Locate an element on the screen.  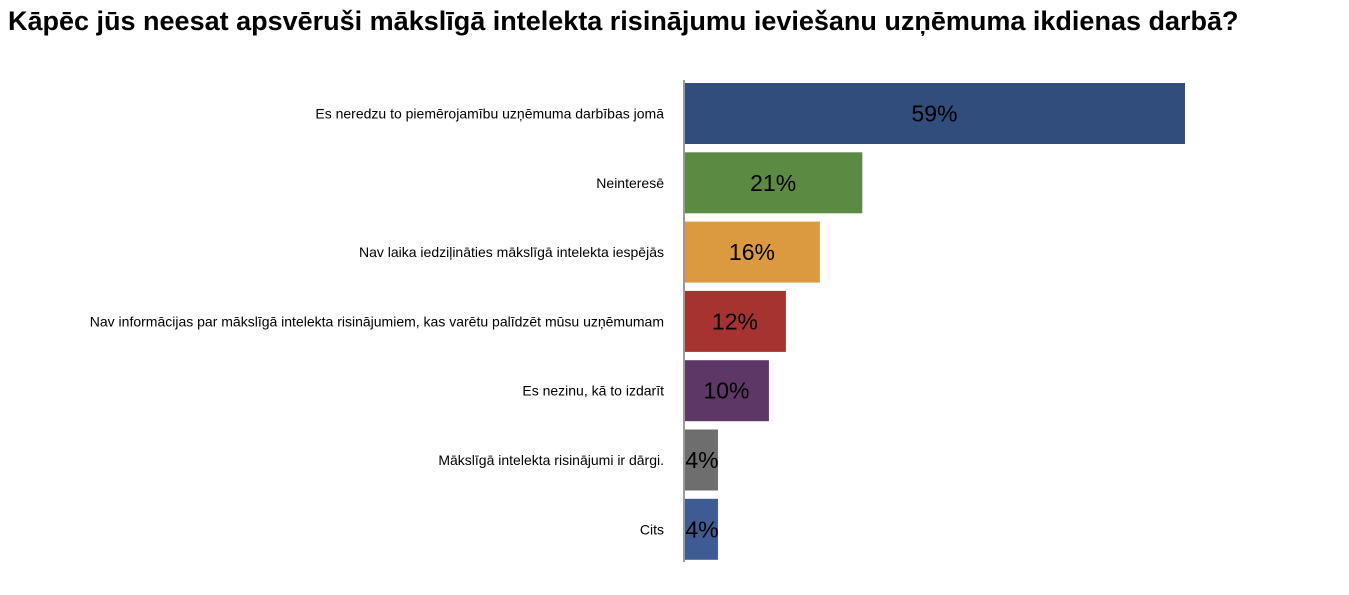
category-label-5: Es nezinu, kā to izdarīt is located at coordinates (593, 391).